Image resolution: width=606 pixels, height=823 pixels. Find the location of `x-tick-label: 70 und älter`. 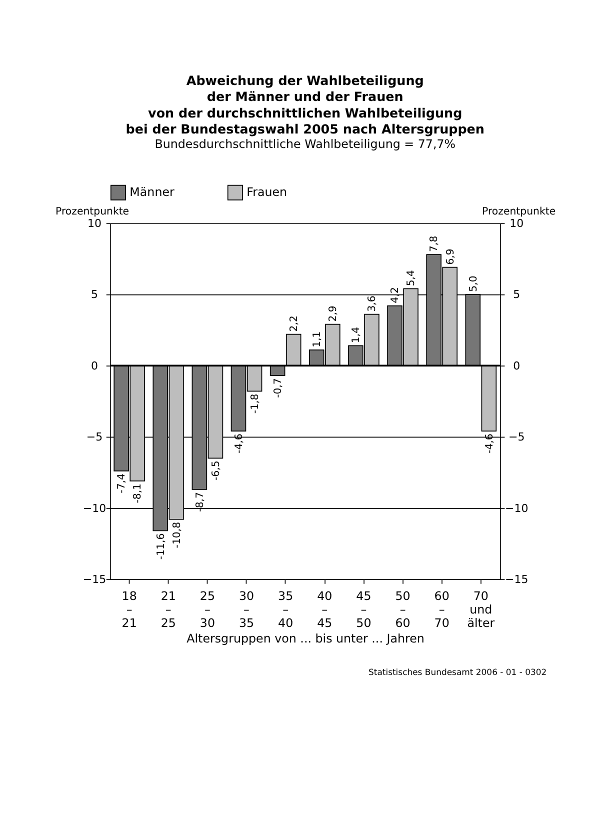

x-tick-label: 70 und älter is located at coordinates (481, 609).